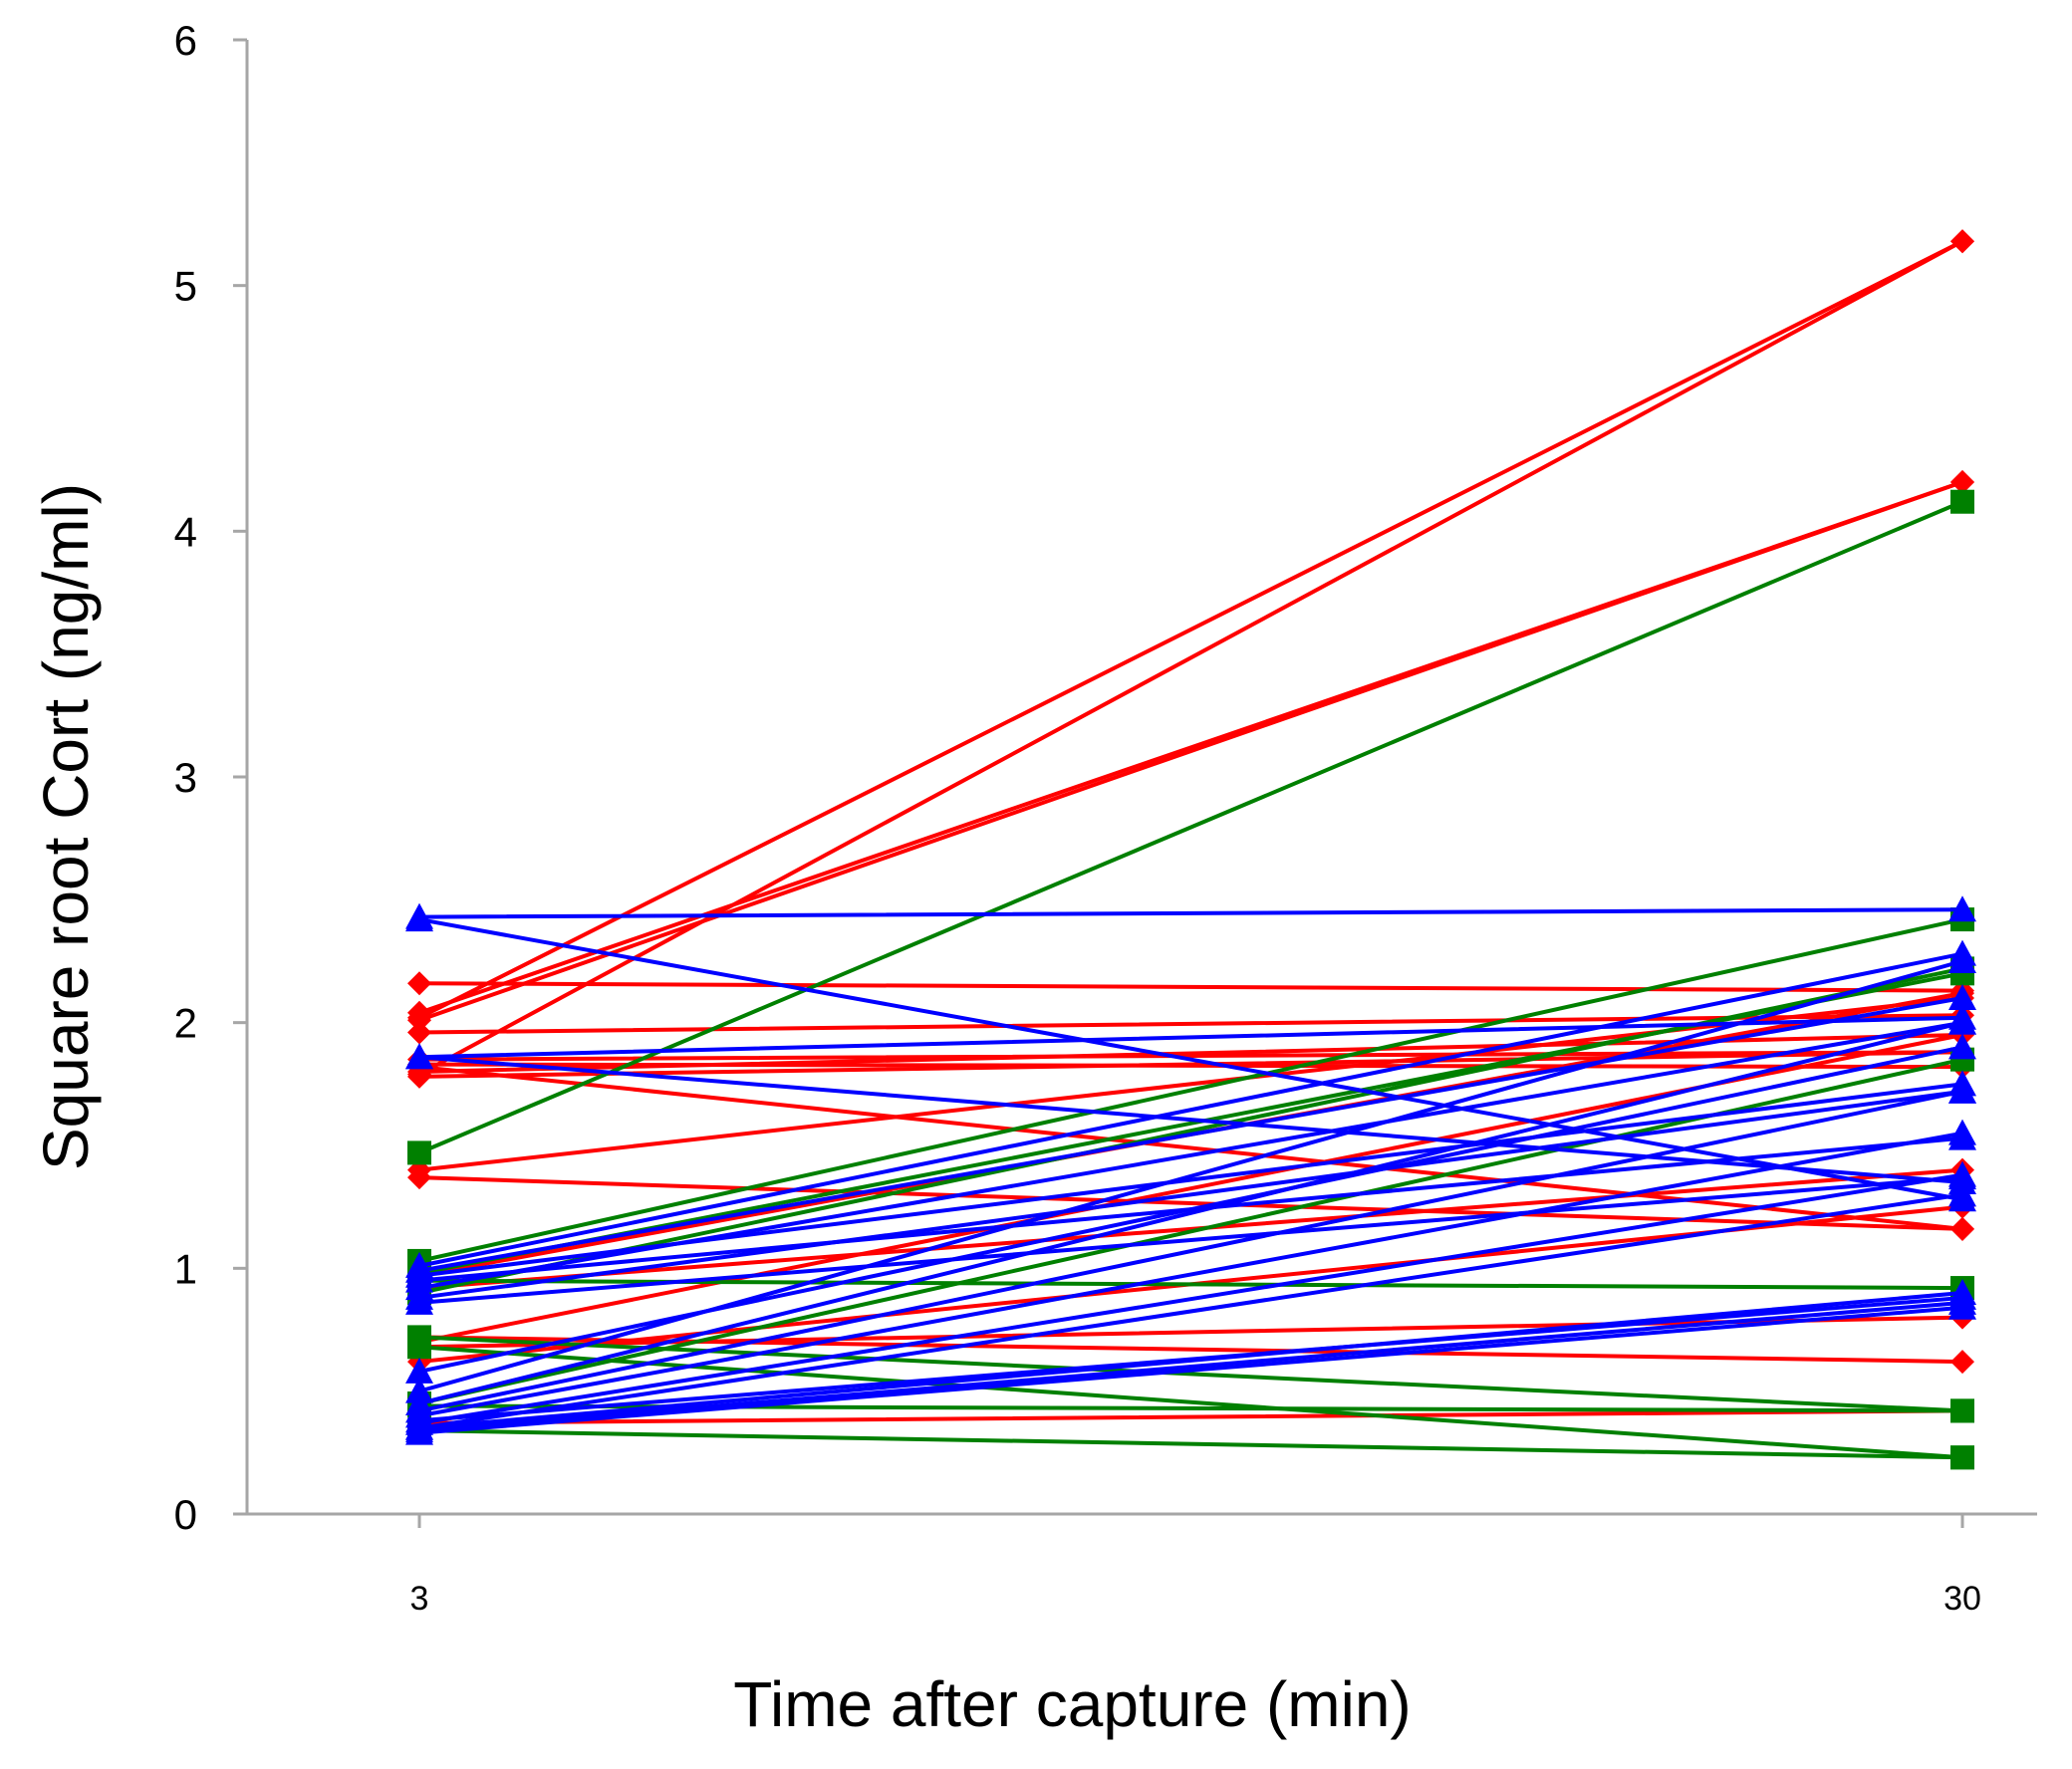 This screenshot has width=2072, height=1769. Describe the element at coordinates (185, 1268) in the screenshot. I see `y-tick-label: 1` at that location.